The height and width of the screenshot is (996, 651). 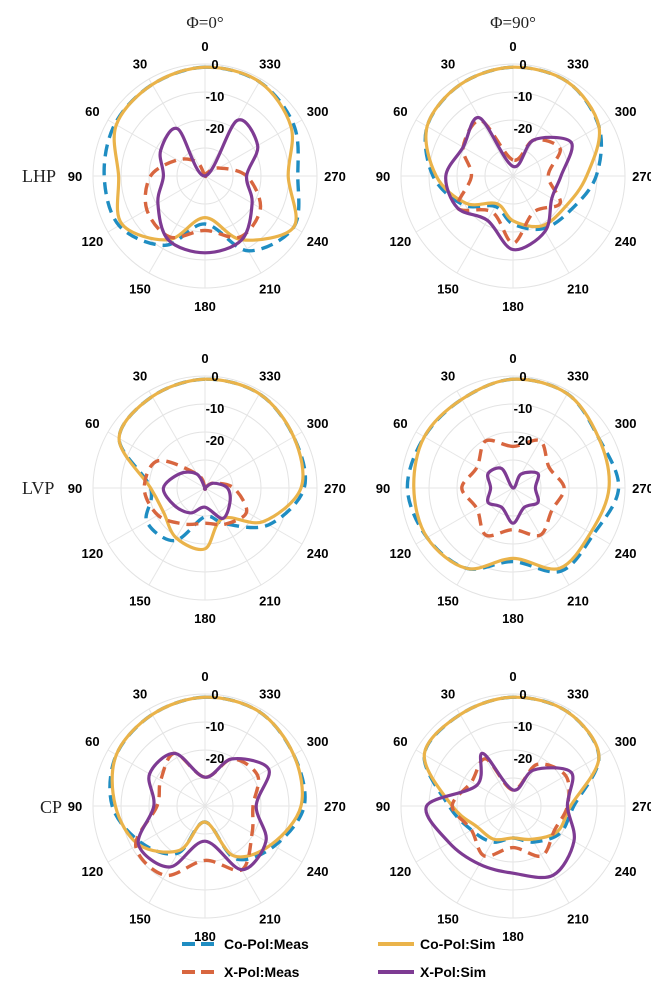 I want to click on polar-plot-lhp-phi-90: 0 30 60 90 120 150 180 210 240 270 300 330 0 -10 -20, so click(x=513, y=176).